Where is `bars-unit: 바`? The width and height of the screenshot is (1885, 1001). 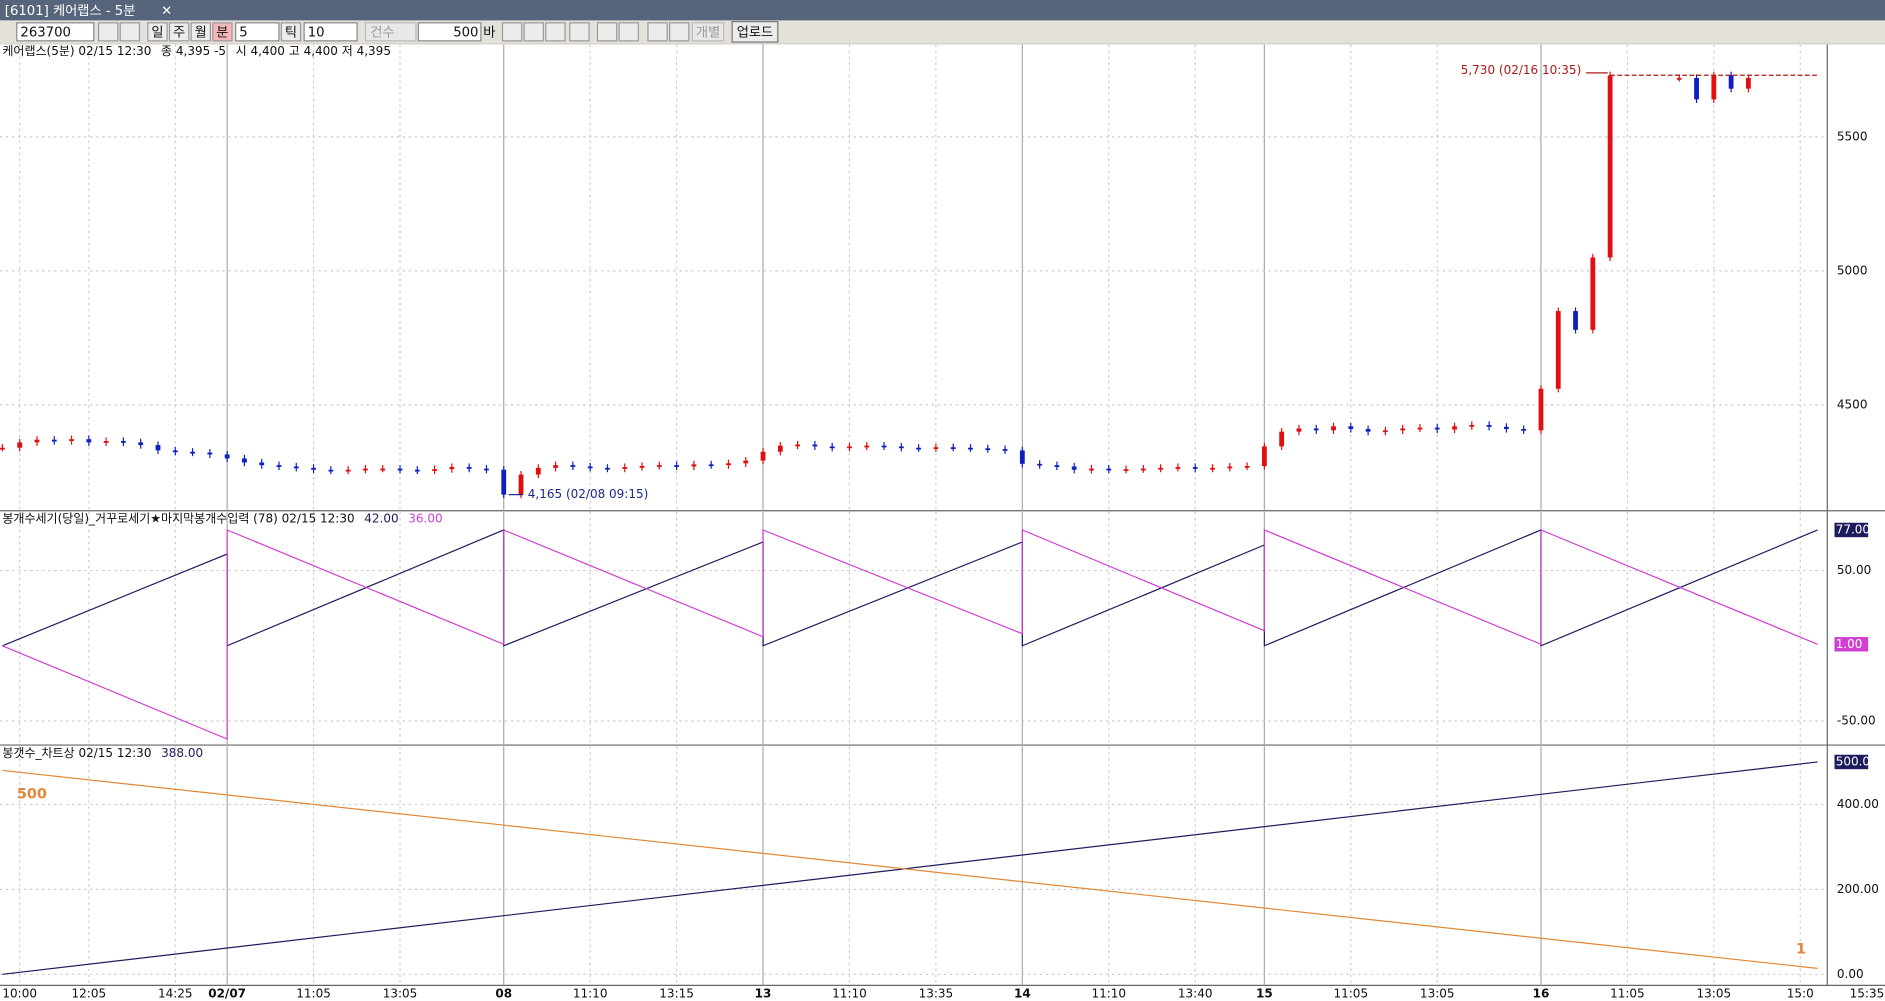
bars-unit: 바 is located at coordinates (489, 32).